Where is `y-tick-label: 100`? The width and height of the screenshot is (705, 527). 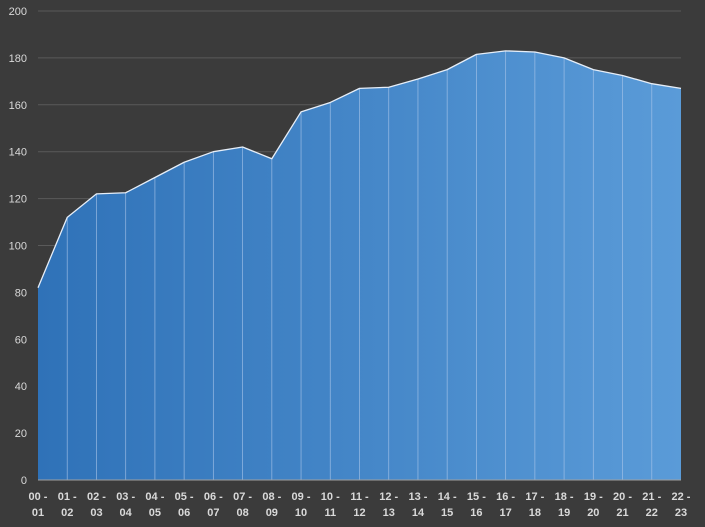 y-tick-label: 100 is located at coordinates (18, 247).